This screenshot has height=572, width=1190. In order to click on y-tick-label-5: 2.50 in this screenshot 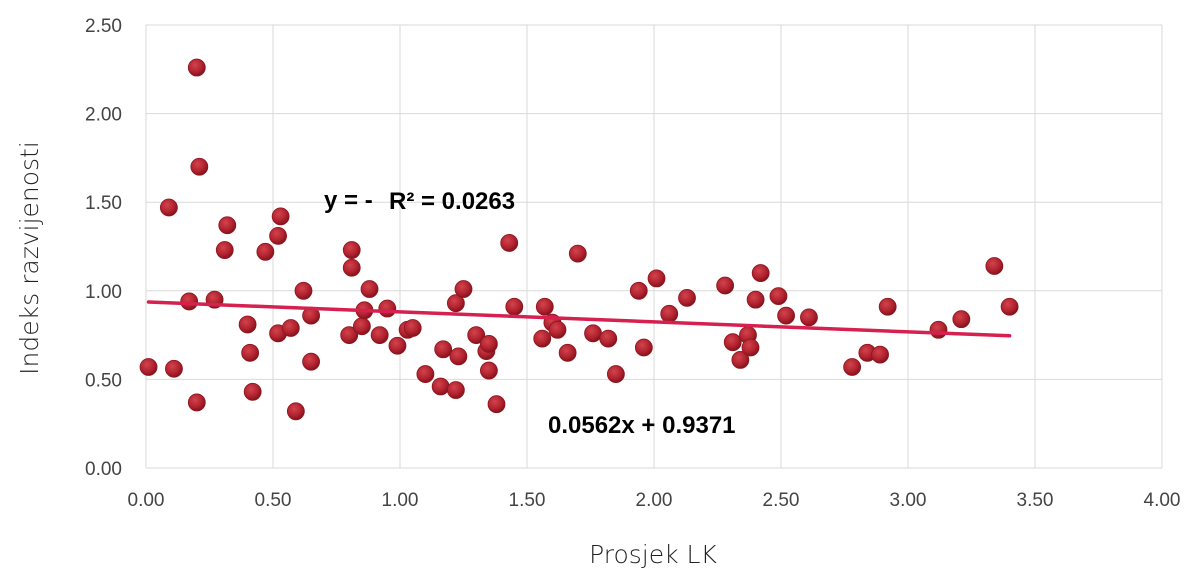, I will do `click(103, 26)`.